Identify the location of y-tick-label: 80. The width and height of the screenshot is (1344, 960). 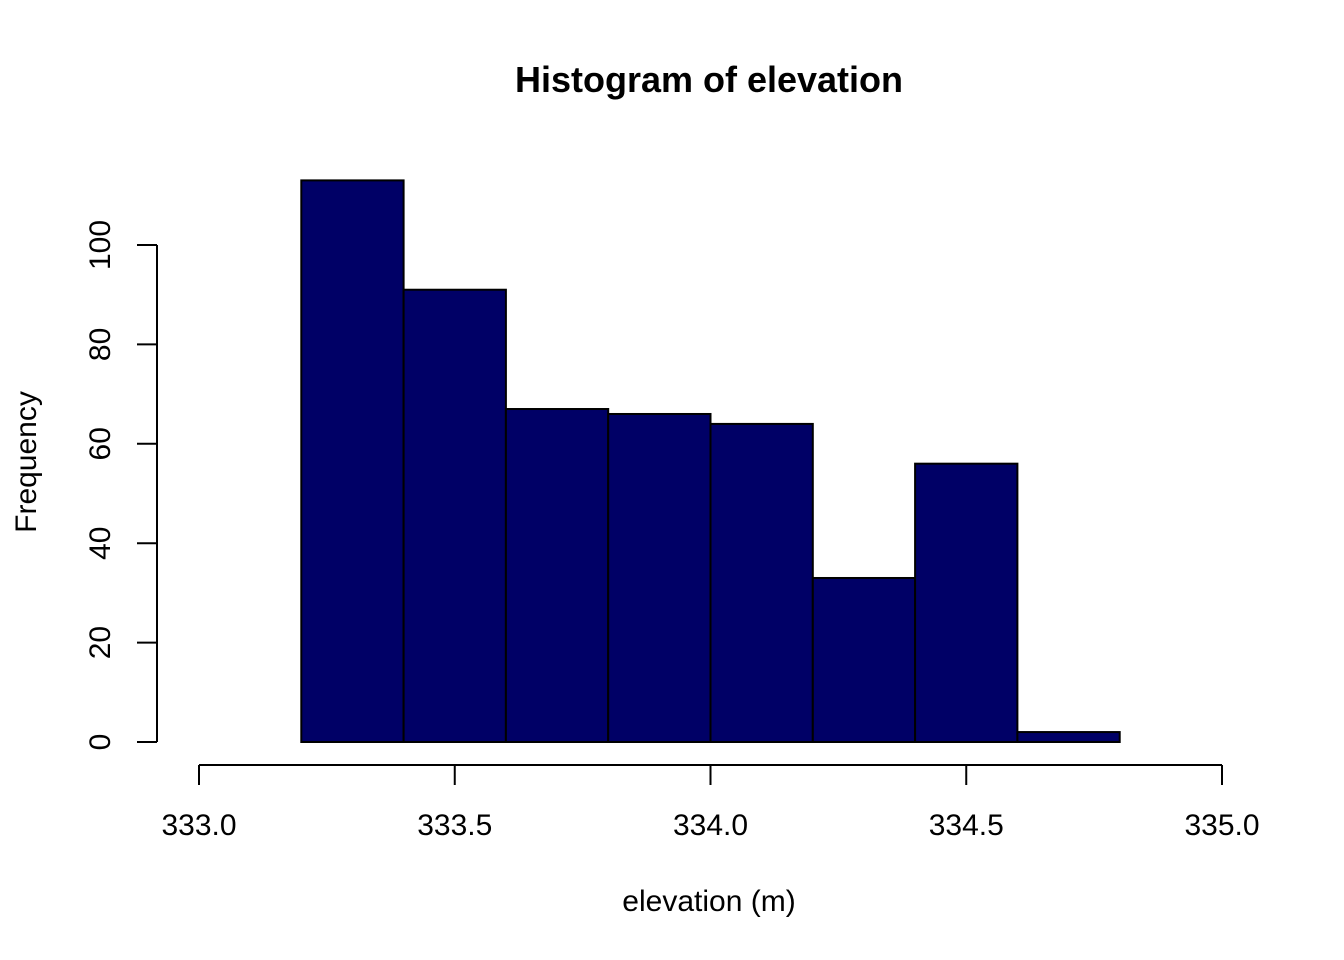
(100, 344).